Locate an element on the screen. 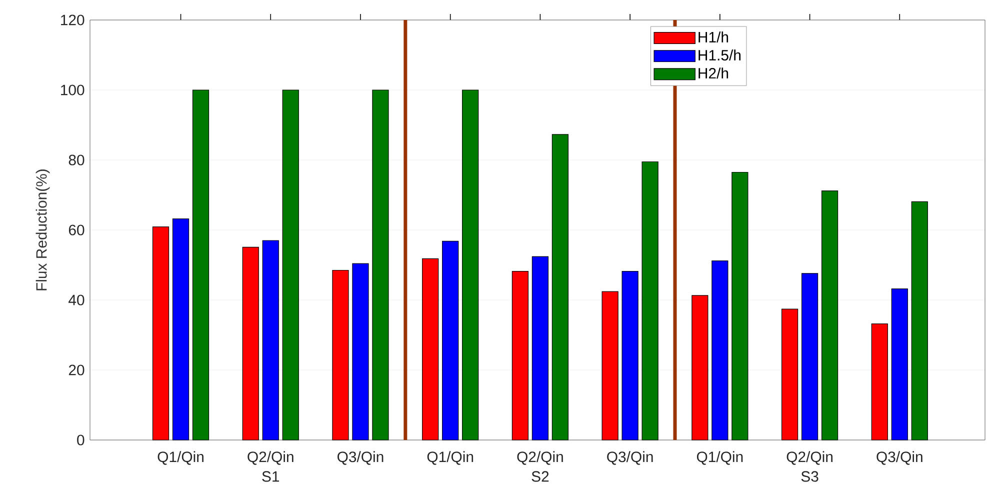 The height and width of the screenshot is (498, 987). text: S2 is located at coordinates (540, 476).